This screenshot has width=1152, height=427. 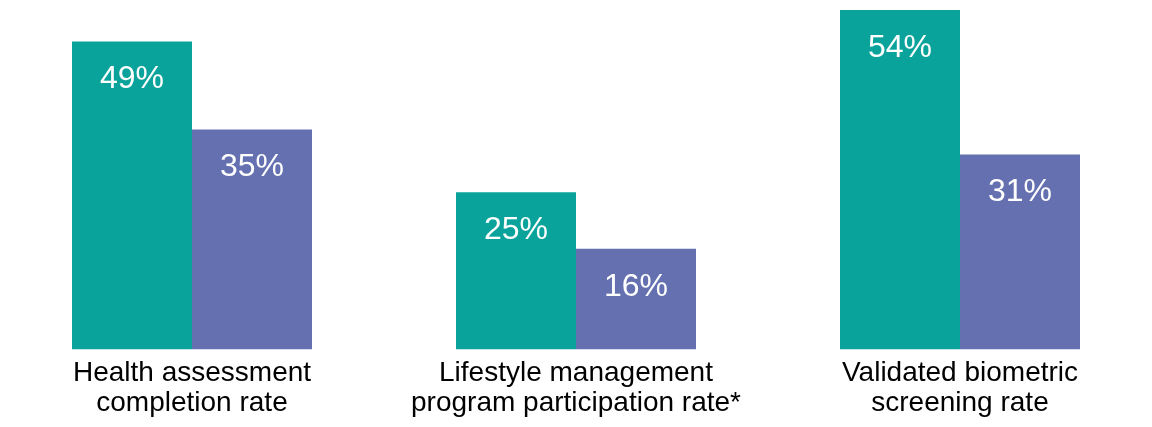 What do you see at coordinates (1020, 190) in the screenshot?
I see `data-label: 31%` at bounding box center [1020, 190].